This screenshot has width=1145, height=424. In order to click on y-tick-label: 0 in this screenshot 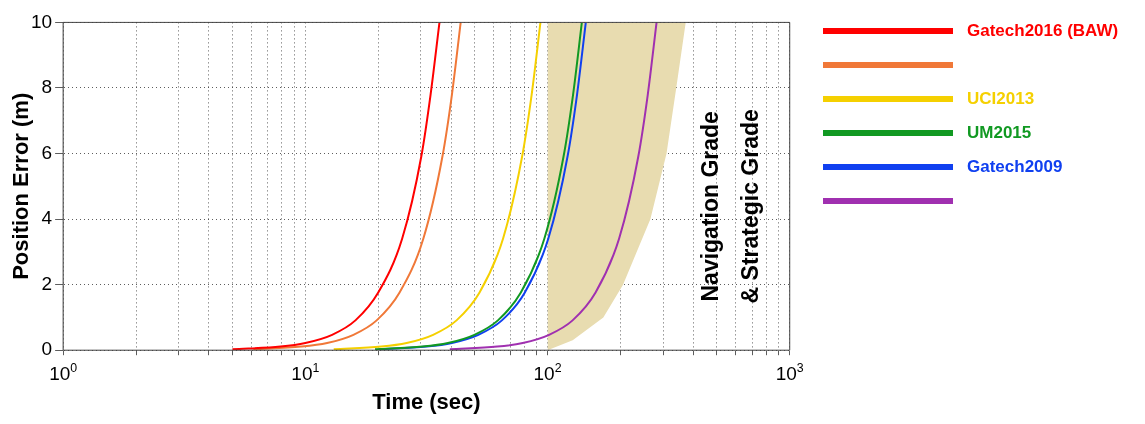, I will do `click(47, 349)`.